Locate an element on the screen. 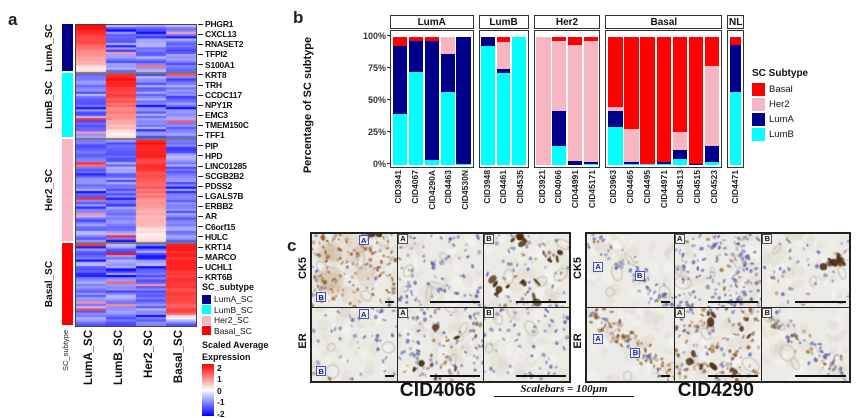  sample-label-CID4515: CID4515 is located at coordinates (697, 187).